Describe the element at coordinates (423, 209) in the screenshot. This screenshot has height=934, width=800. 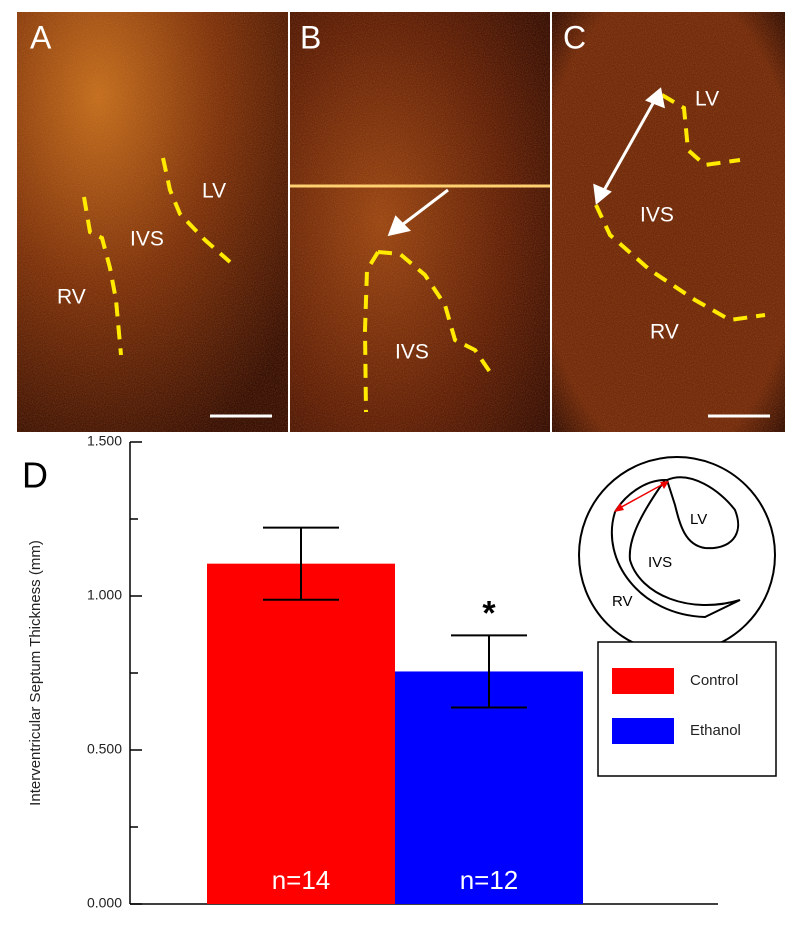
I see `arrow` at that location.